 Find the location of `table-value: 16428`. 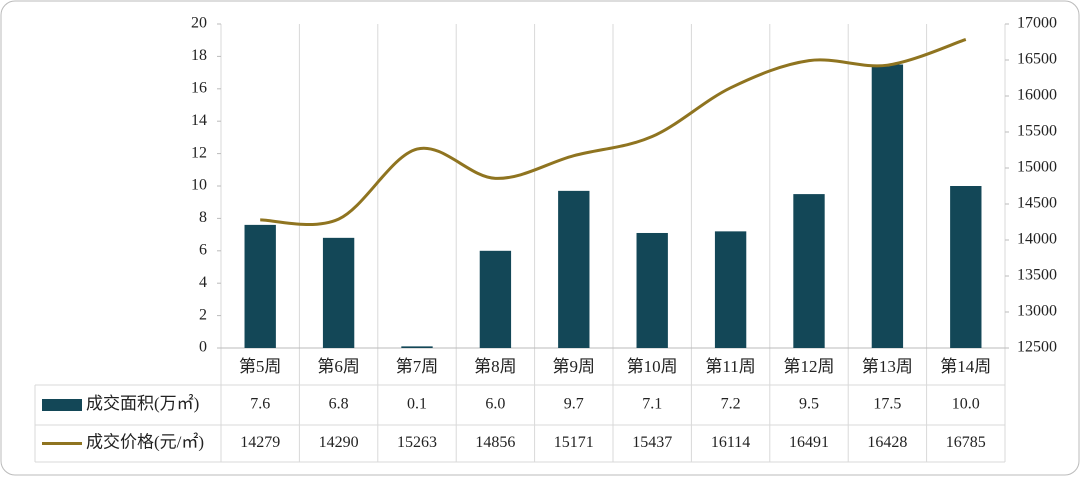

table-value: 16428 is located at coordinates (887, 442).